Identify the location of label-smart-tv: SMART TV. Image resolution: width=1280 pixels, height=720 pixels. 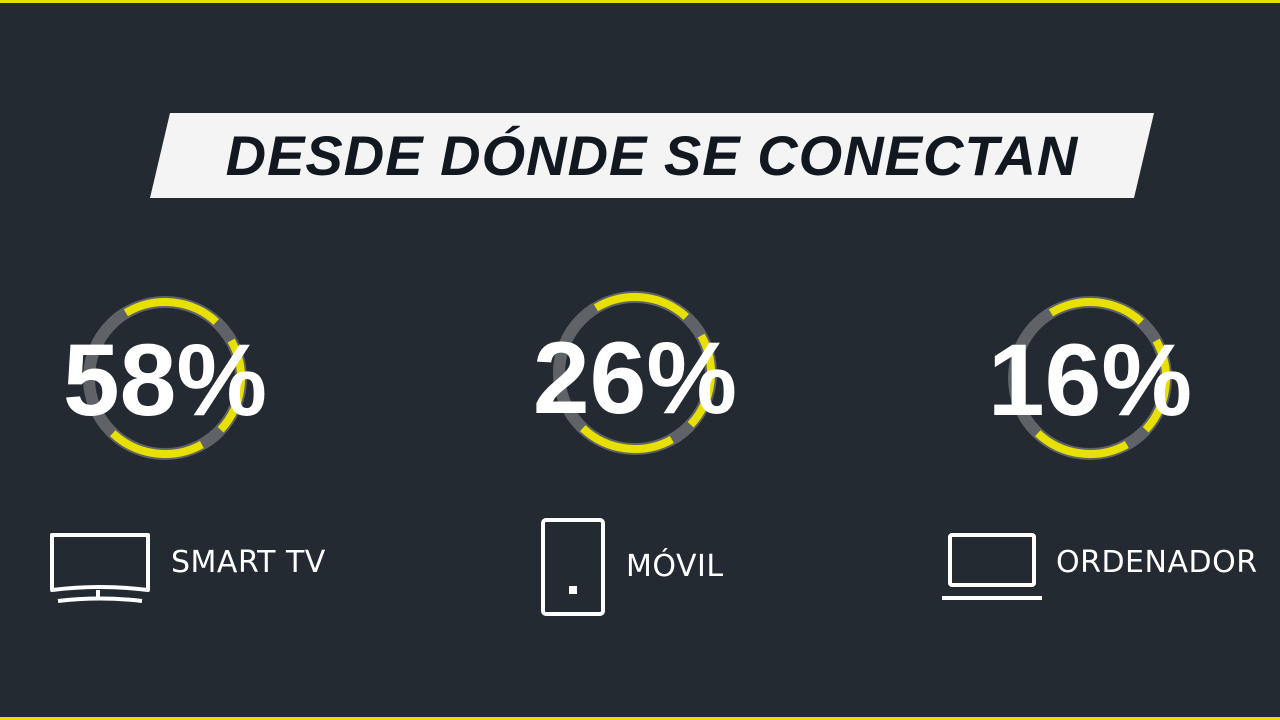
(248, 562).